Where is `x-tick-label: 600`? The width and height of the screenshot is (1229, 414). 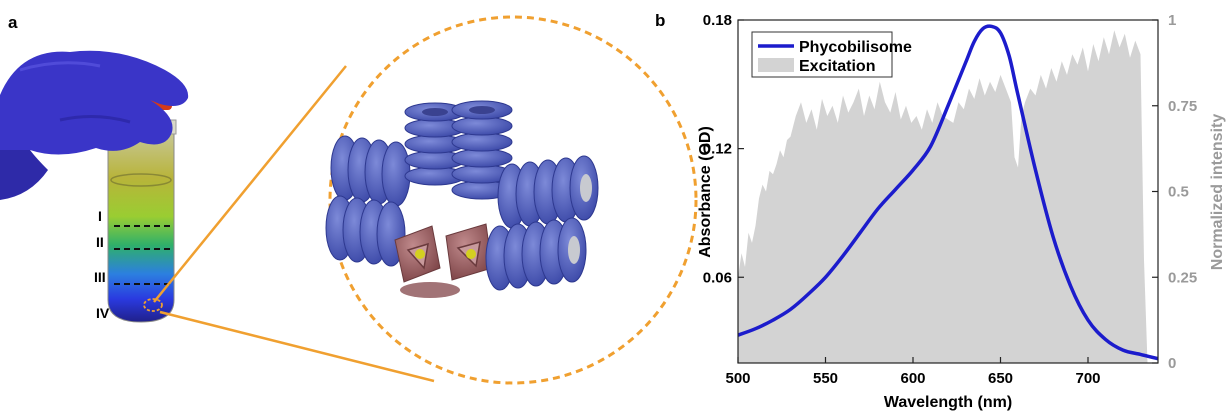
x-tick-label: 600 is located at coordinates (912, 378).